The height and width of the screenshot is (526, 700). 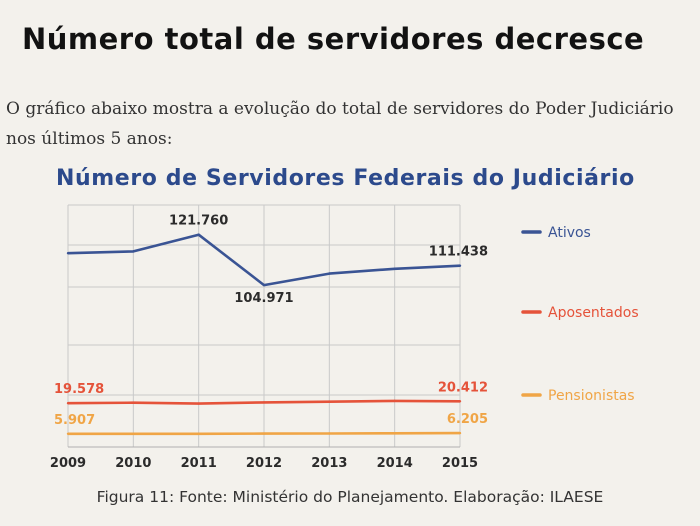 What do you see at coordinates (460, 401) in the screenshot?
I see `data-point-aposentados-2015` at bounding box center [460, 401].